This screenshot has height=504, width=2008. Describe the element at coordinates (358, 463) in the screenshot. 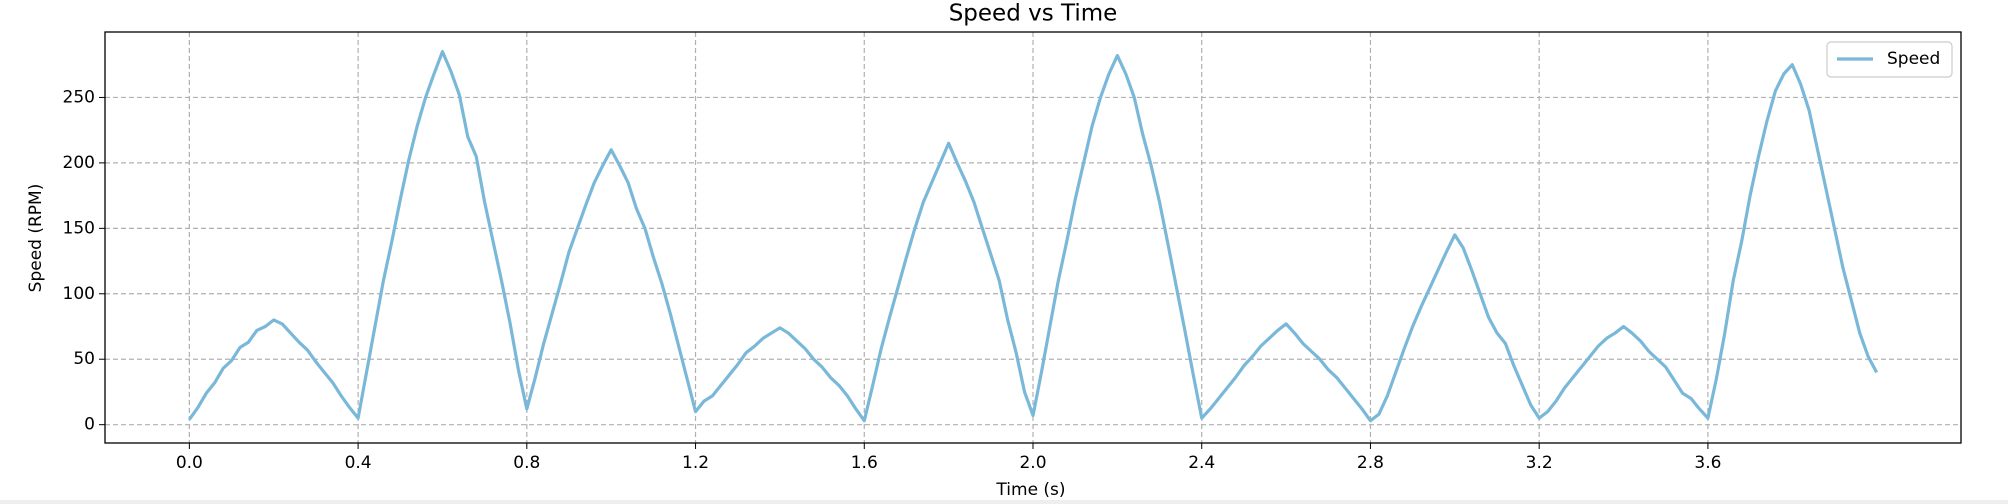

I see `x-tick-label: 0.4` at that location.